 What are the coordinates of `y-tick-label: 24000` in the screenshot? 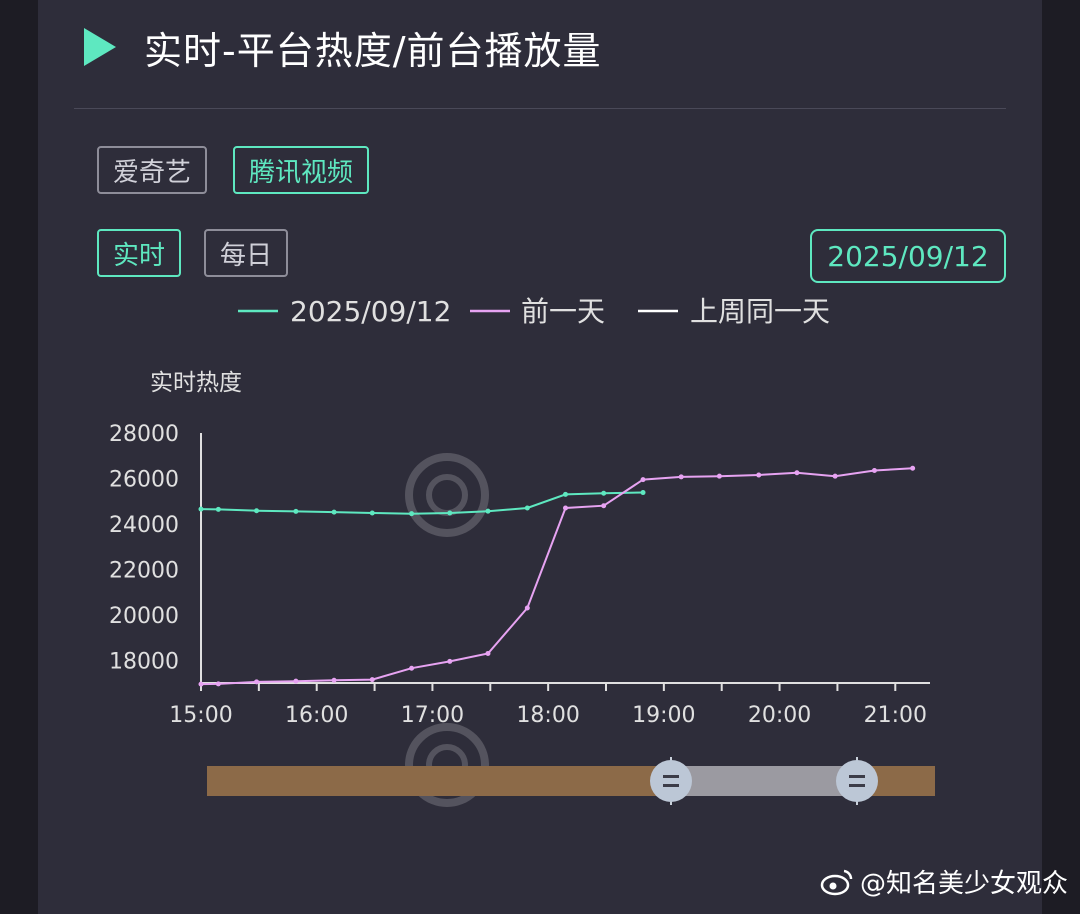 It's located at (144, 525).